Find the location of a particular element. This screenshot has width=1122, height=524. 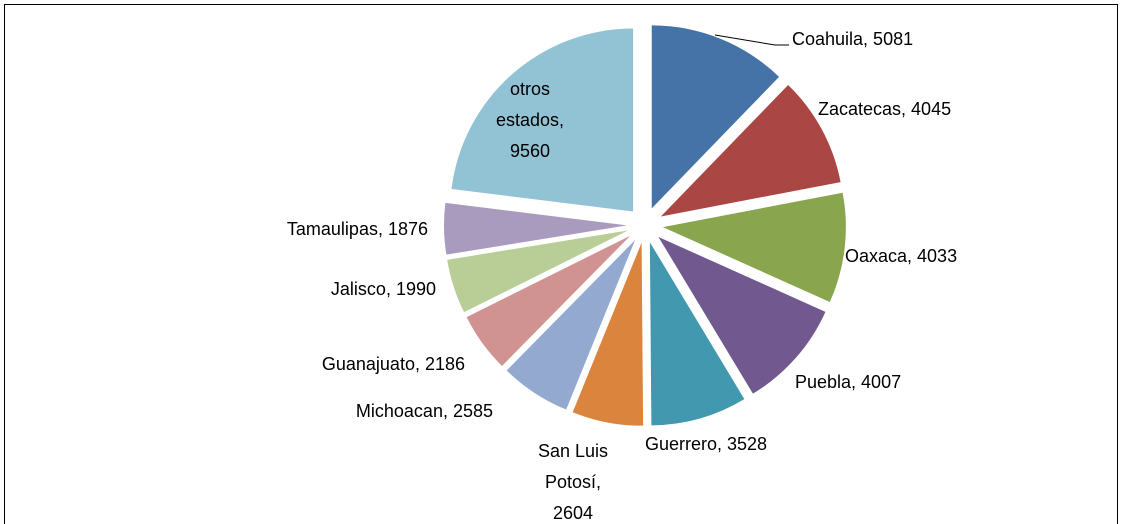

data-label: Tamaulipas, 1876 is located at coordinates (357, 229).